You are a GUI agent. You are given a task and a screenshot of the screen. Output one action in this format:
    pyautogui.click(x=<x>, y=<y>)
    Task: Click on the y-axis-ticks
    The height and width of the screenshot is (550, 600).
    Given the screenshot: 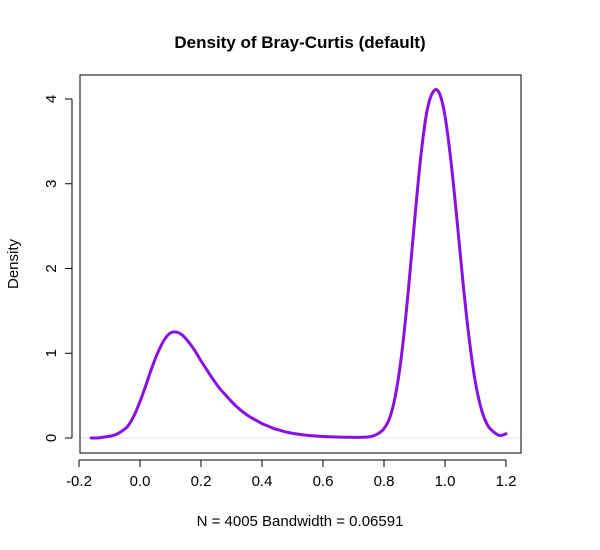 What is the action you would take?
    pyautogui.click(x=68, y=268)
    